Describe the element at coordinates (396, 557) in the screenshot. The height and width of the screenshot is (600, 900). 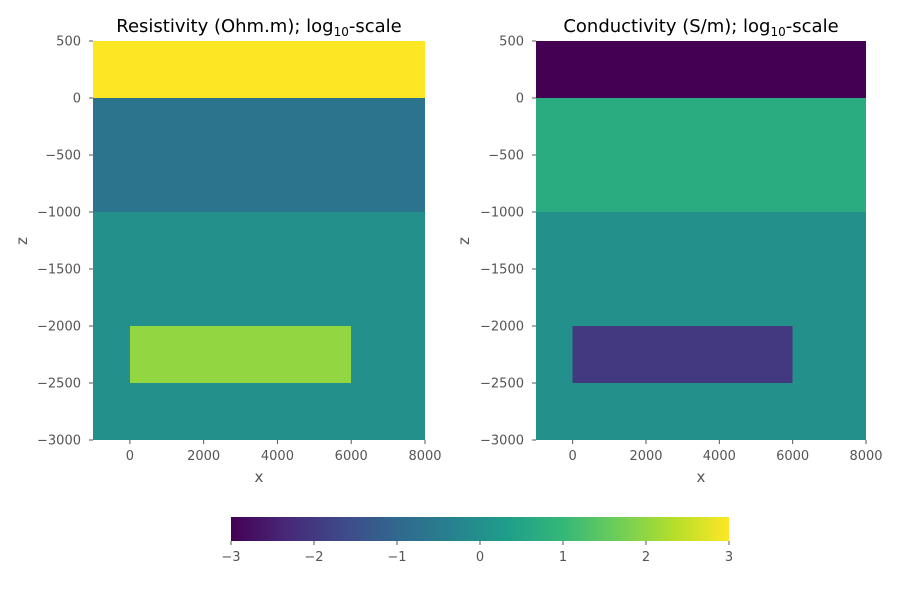
I see `colorbar-tick-label: −1` at that location.